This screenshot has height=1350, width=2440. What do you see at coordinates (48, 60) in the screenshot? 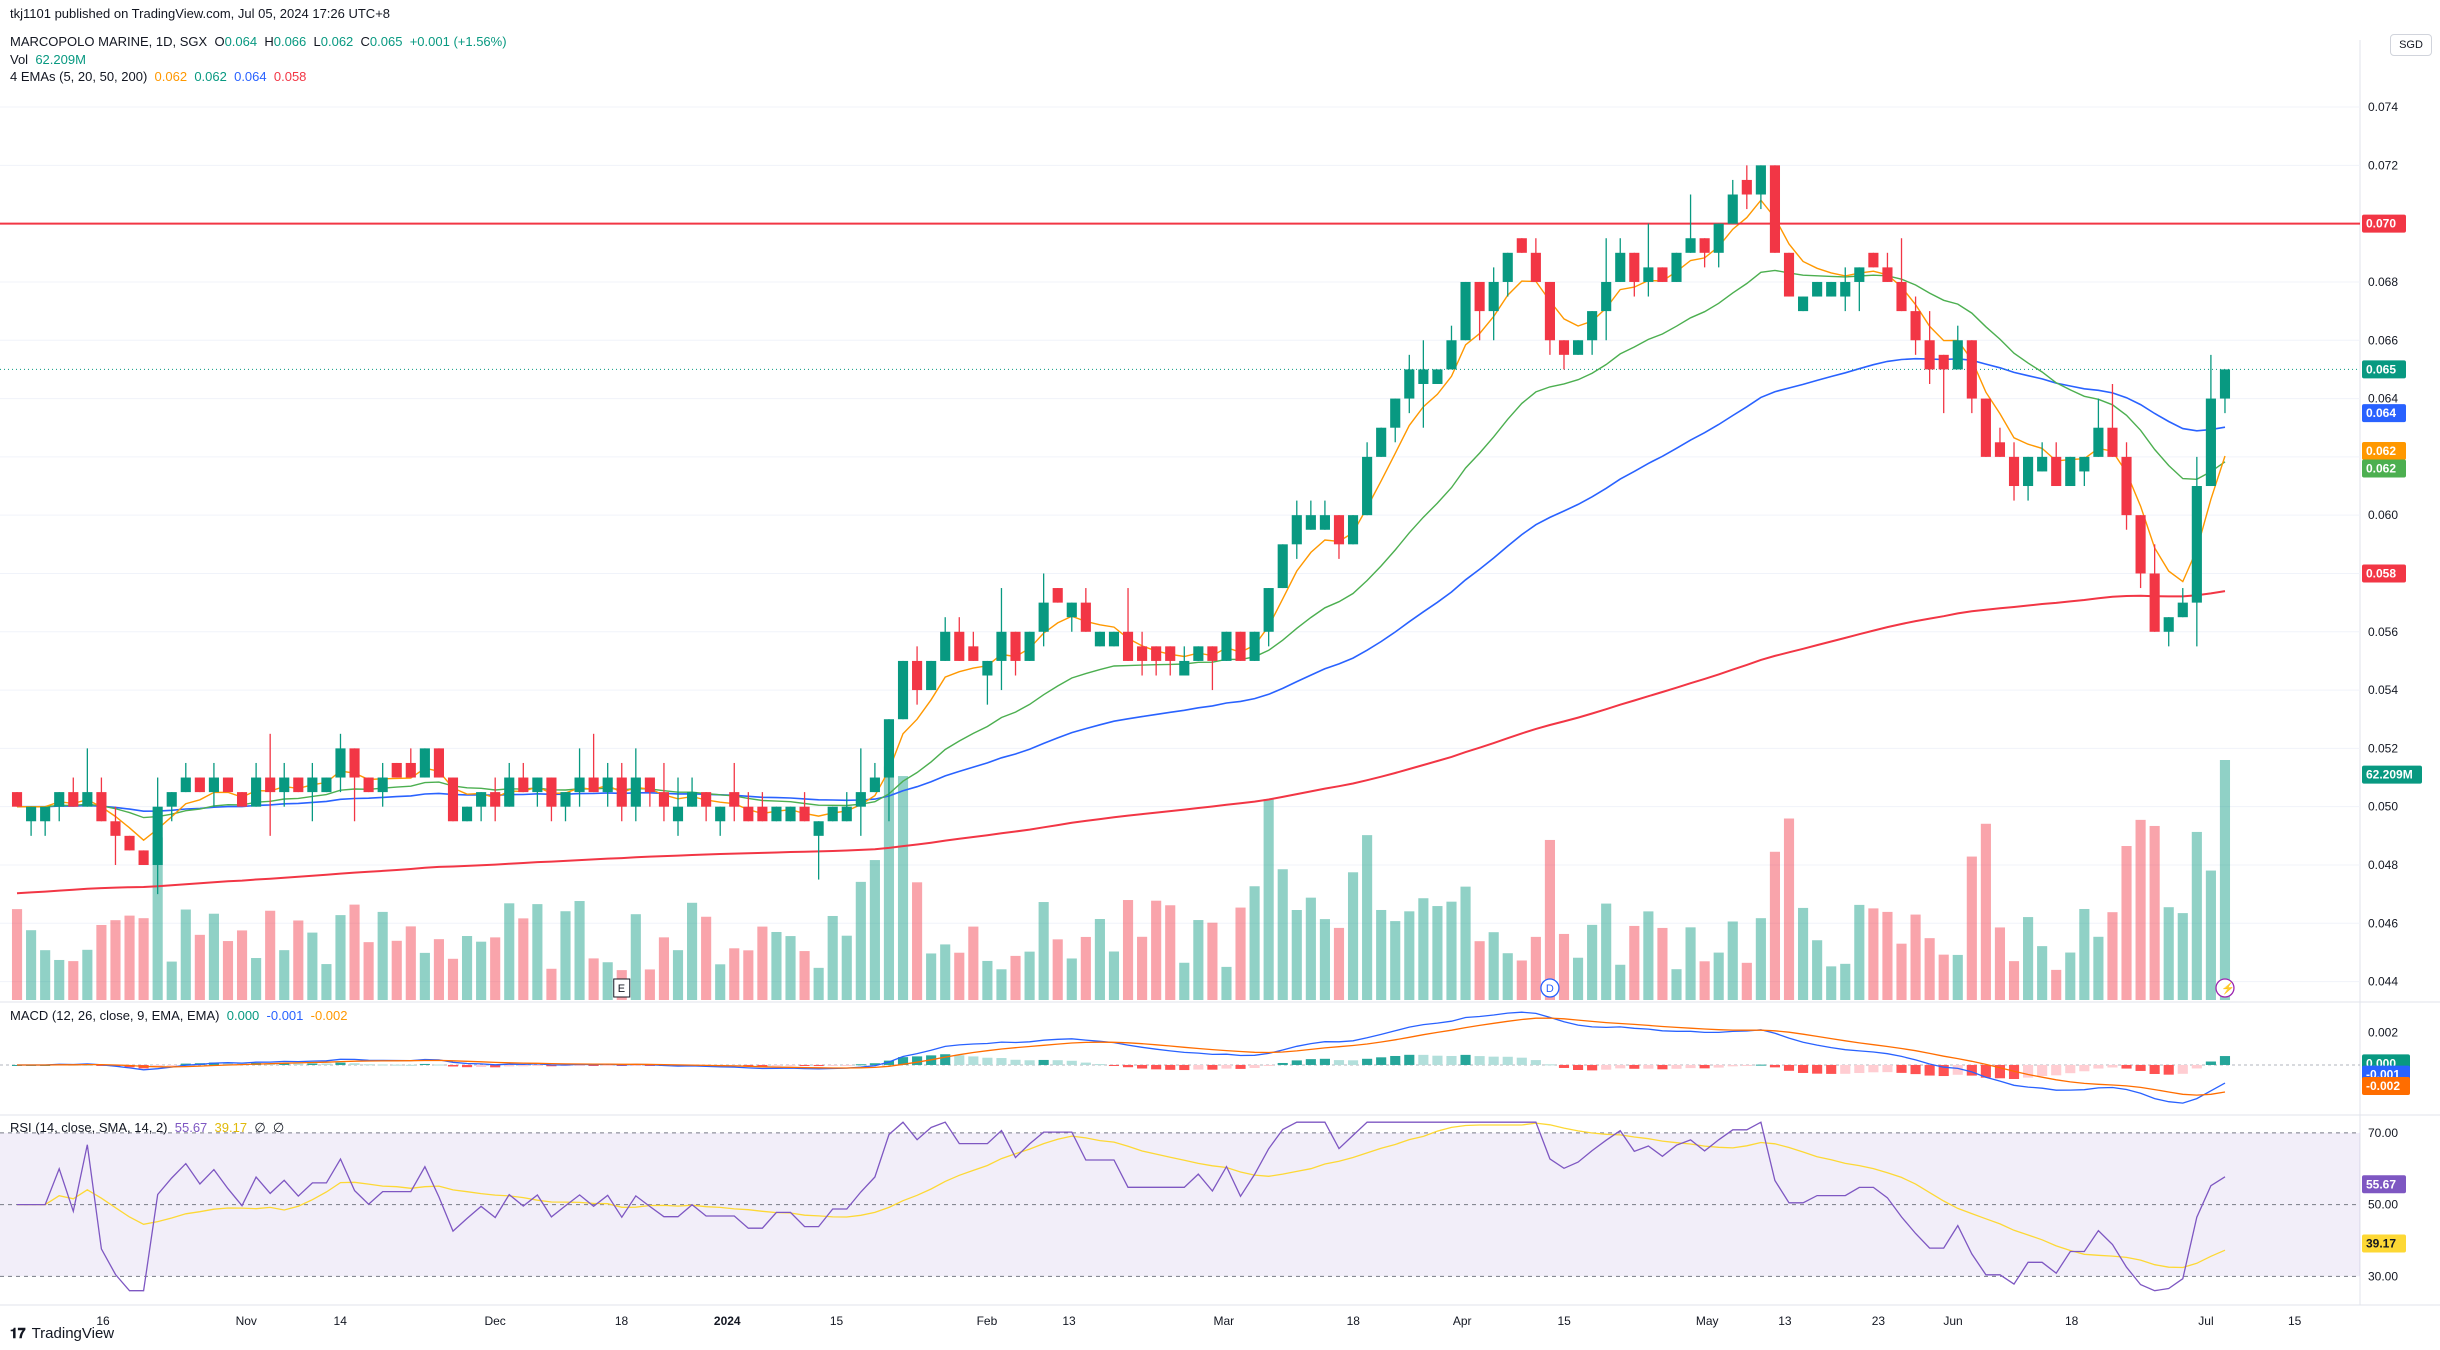
I see `volume-legend: Vol 62.209M` at bounding box center [48, 60].